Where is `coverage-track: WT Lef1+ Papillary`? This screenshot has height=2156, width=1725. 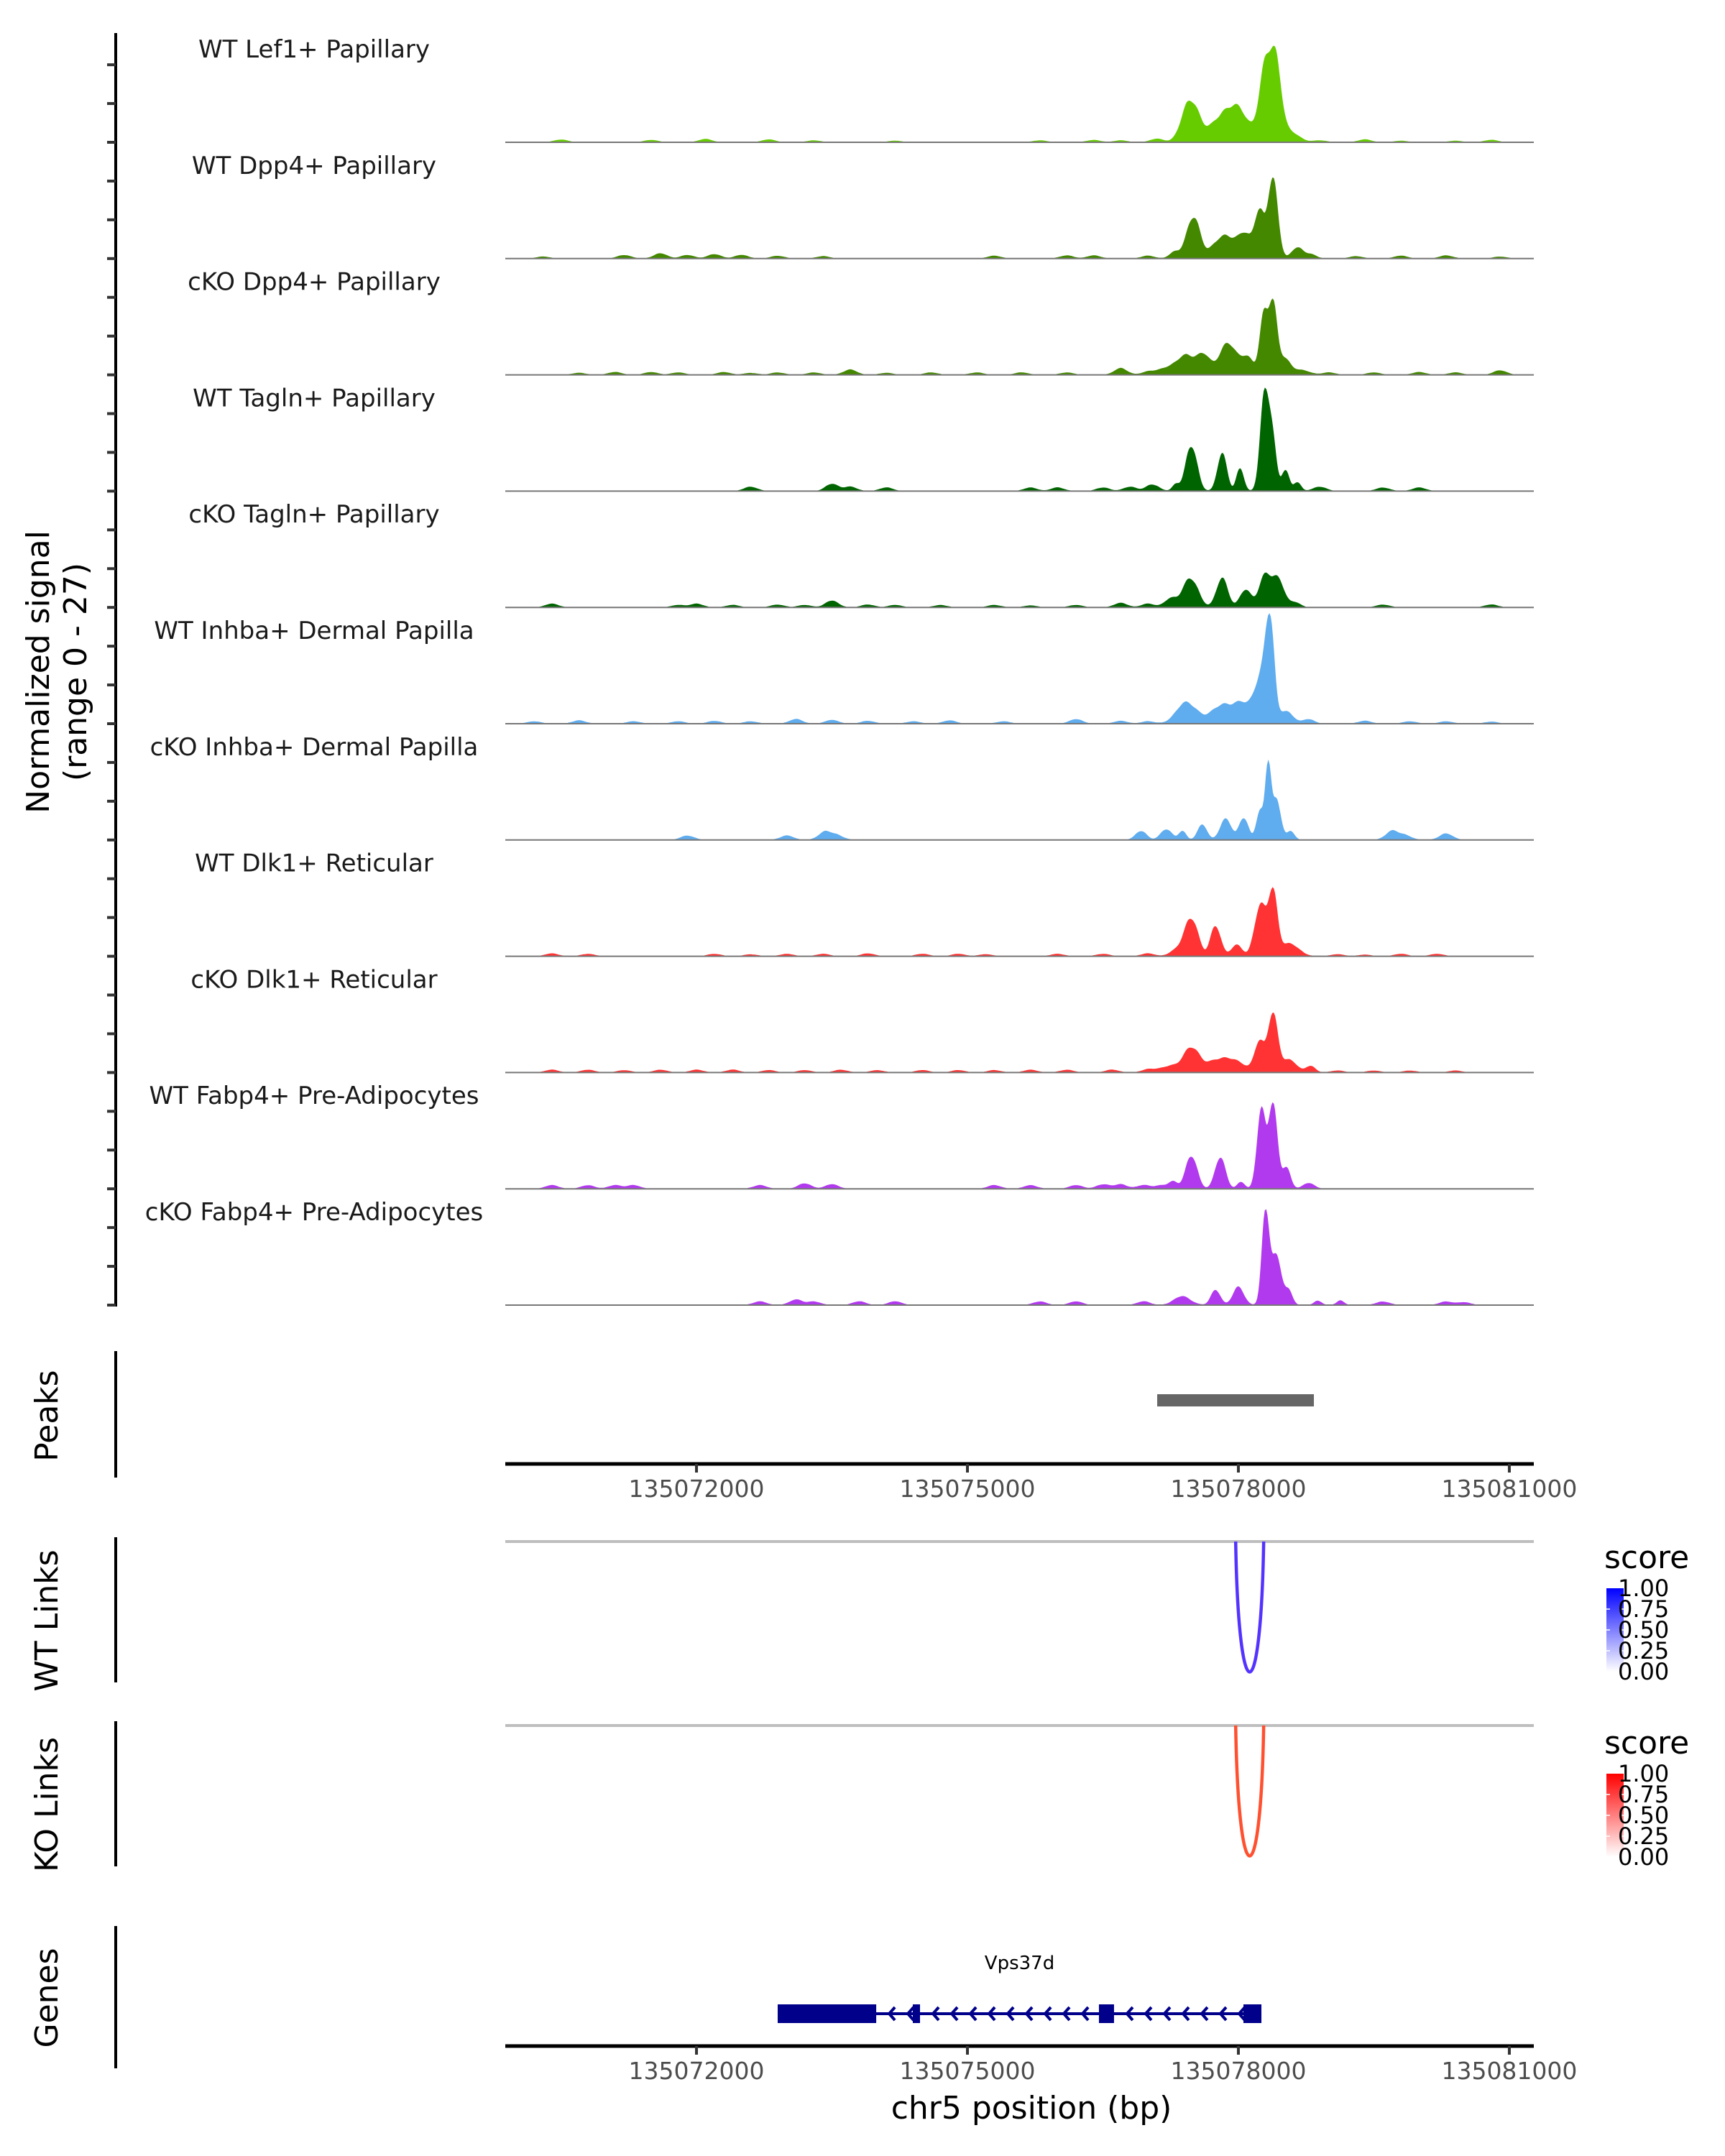
coverage-track: WT Lef1+ Papillary is located at coordinates (820, 90).